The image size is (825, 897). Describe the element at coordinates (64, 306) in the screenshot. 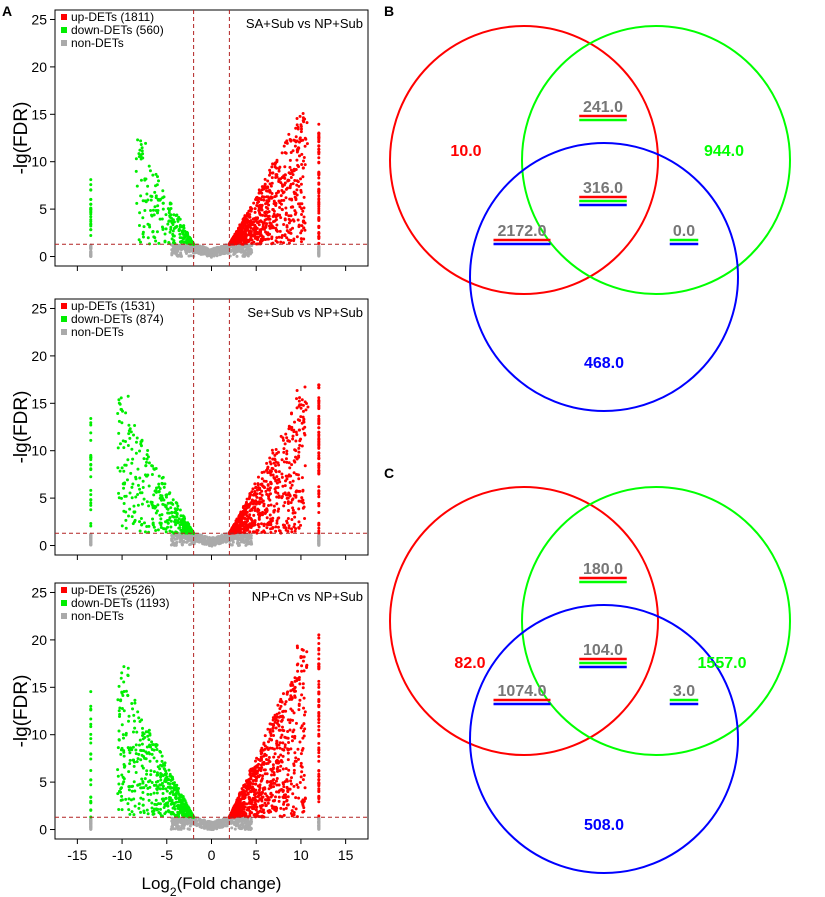

I see `legend-marker` at that location.